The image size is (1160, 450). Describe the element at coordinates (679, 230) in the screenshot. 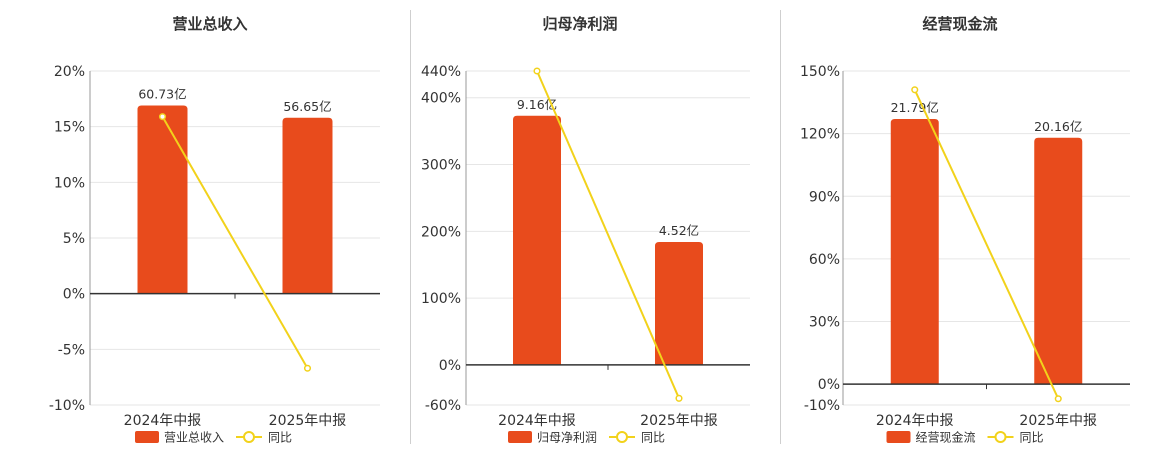

I see `bar-value-label: 4.52亿` at that location.